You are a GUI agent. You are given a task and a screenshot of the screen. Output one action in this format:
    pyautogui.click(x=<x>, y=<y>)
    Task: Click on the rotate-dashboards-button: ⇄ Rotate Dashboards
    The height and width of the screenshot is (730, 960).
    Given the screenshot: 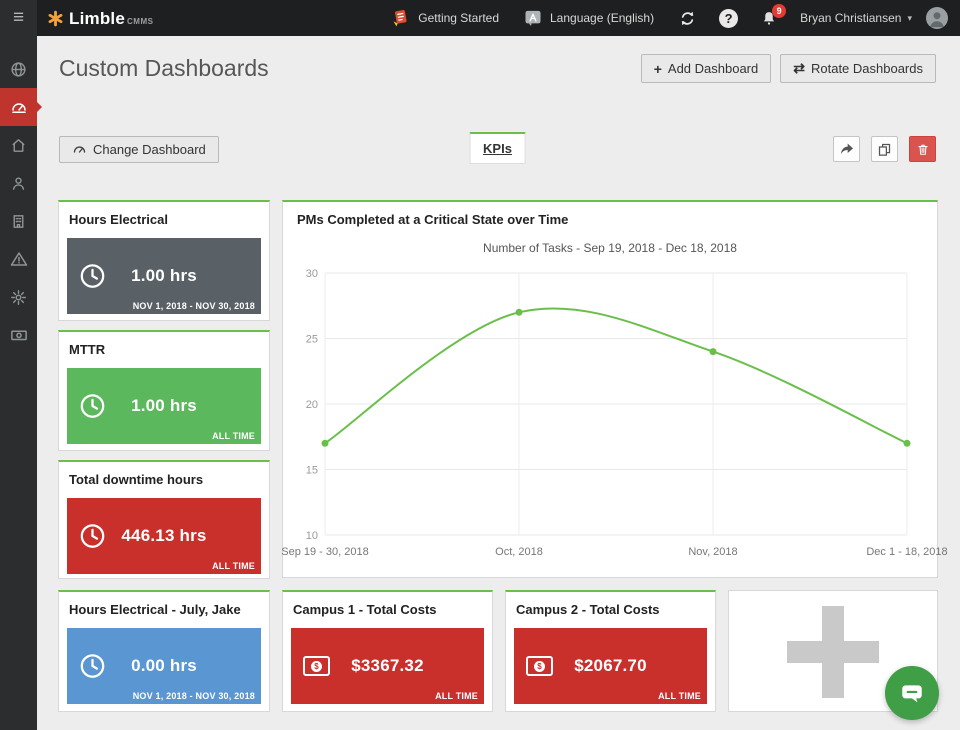 What is the action you would take?
    pyautogui.click(x=858, y=68)
    